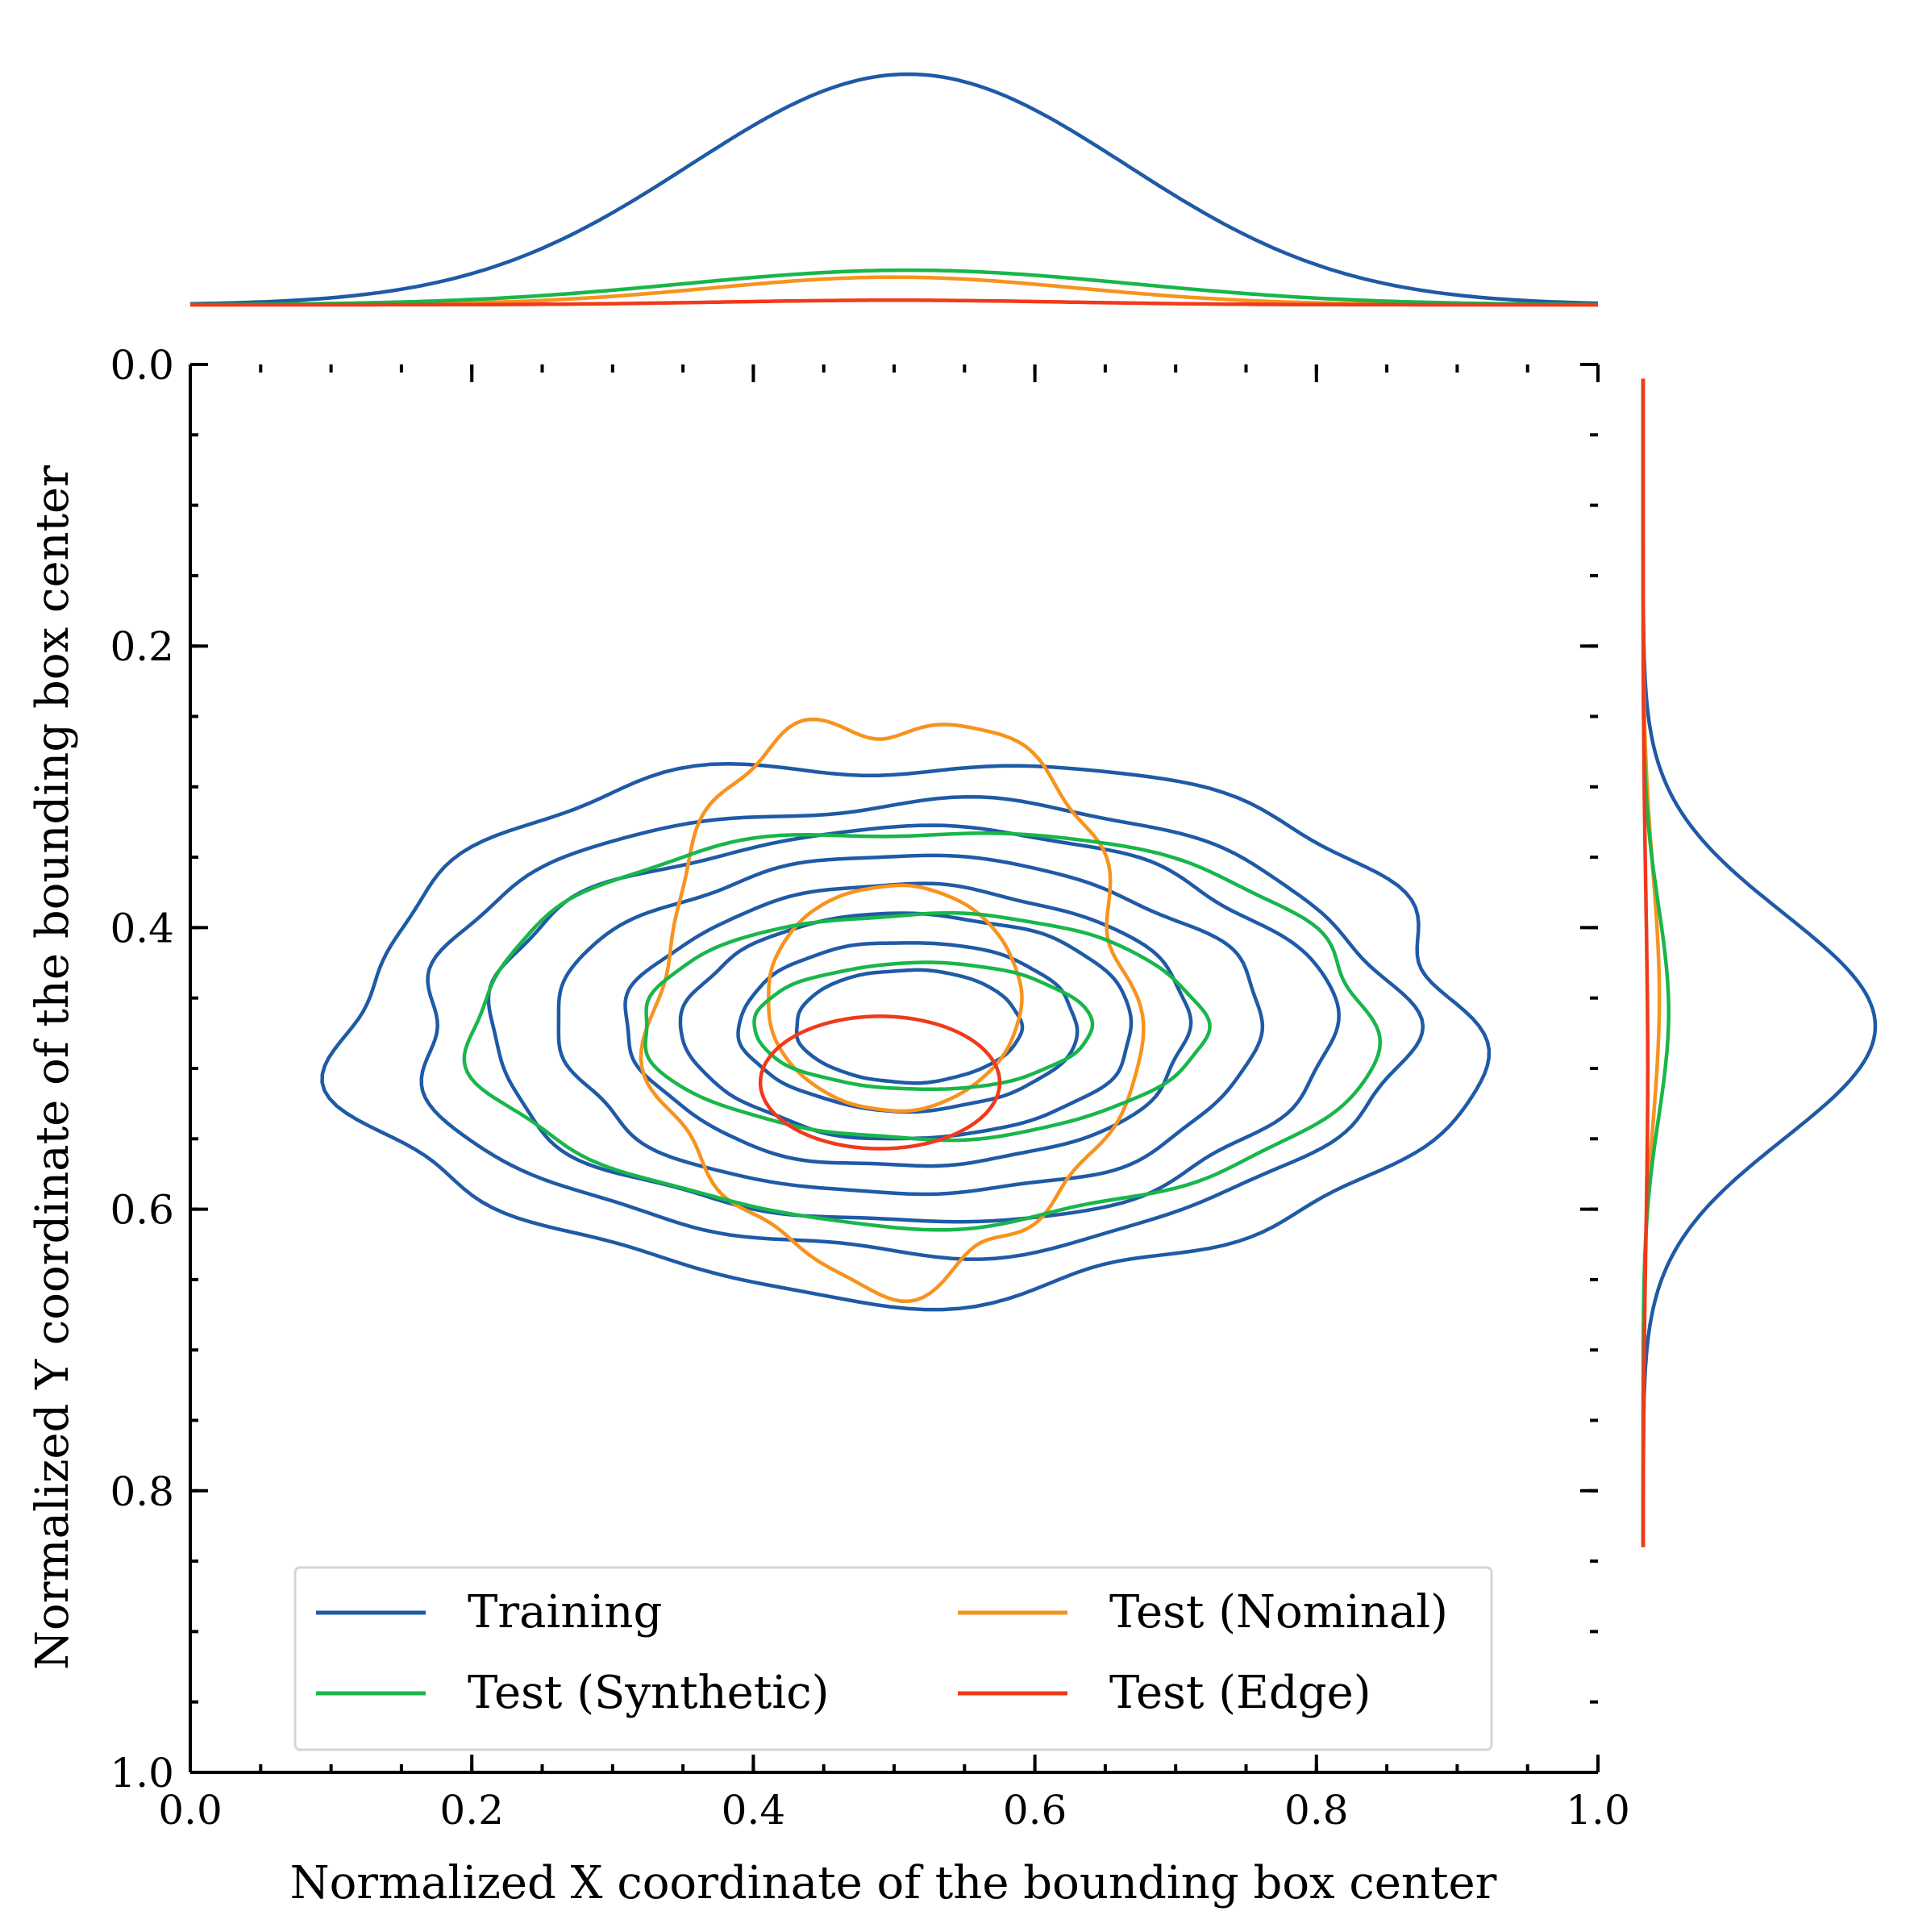  What do you see at coordinates (142, 928) in the screenshot?
I see `y-tick-label: 0.4` at bounding box center [142, 928].